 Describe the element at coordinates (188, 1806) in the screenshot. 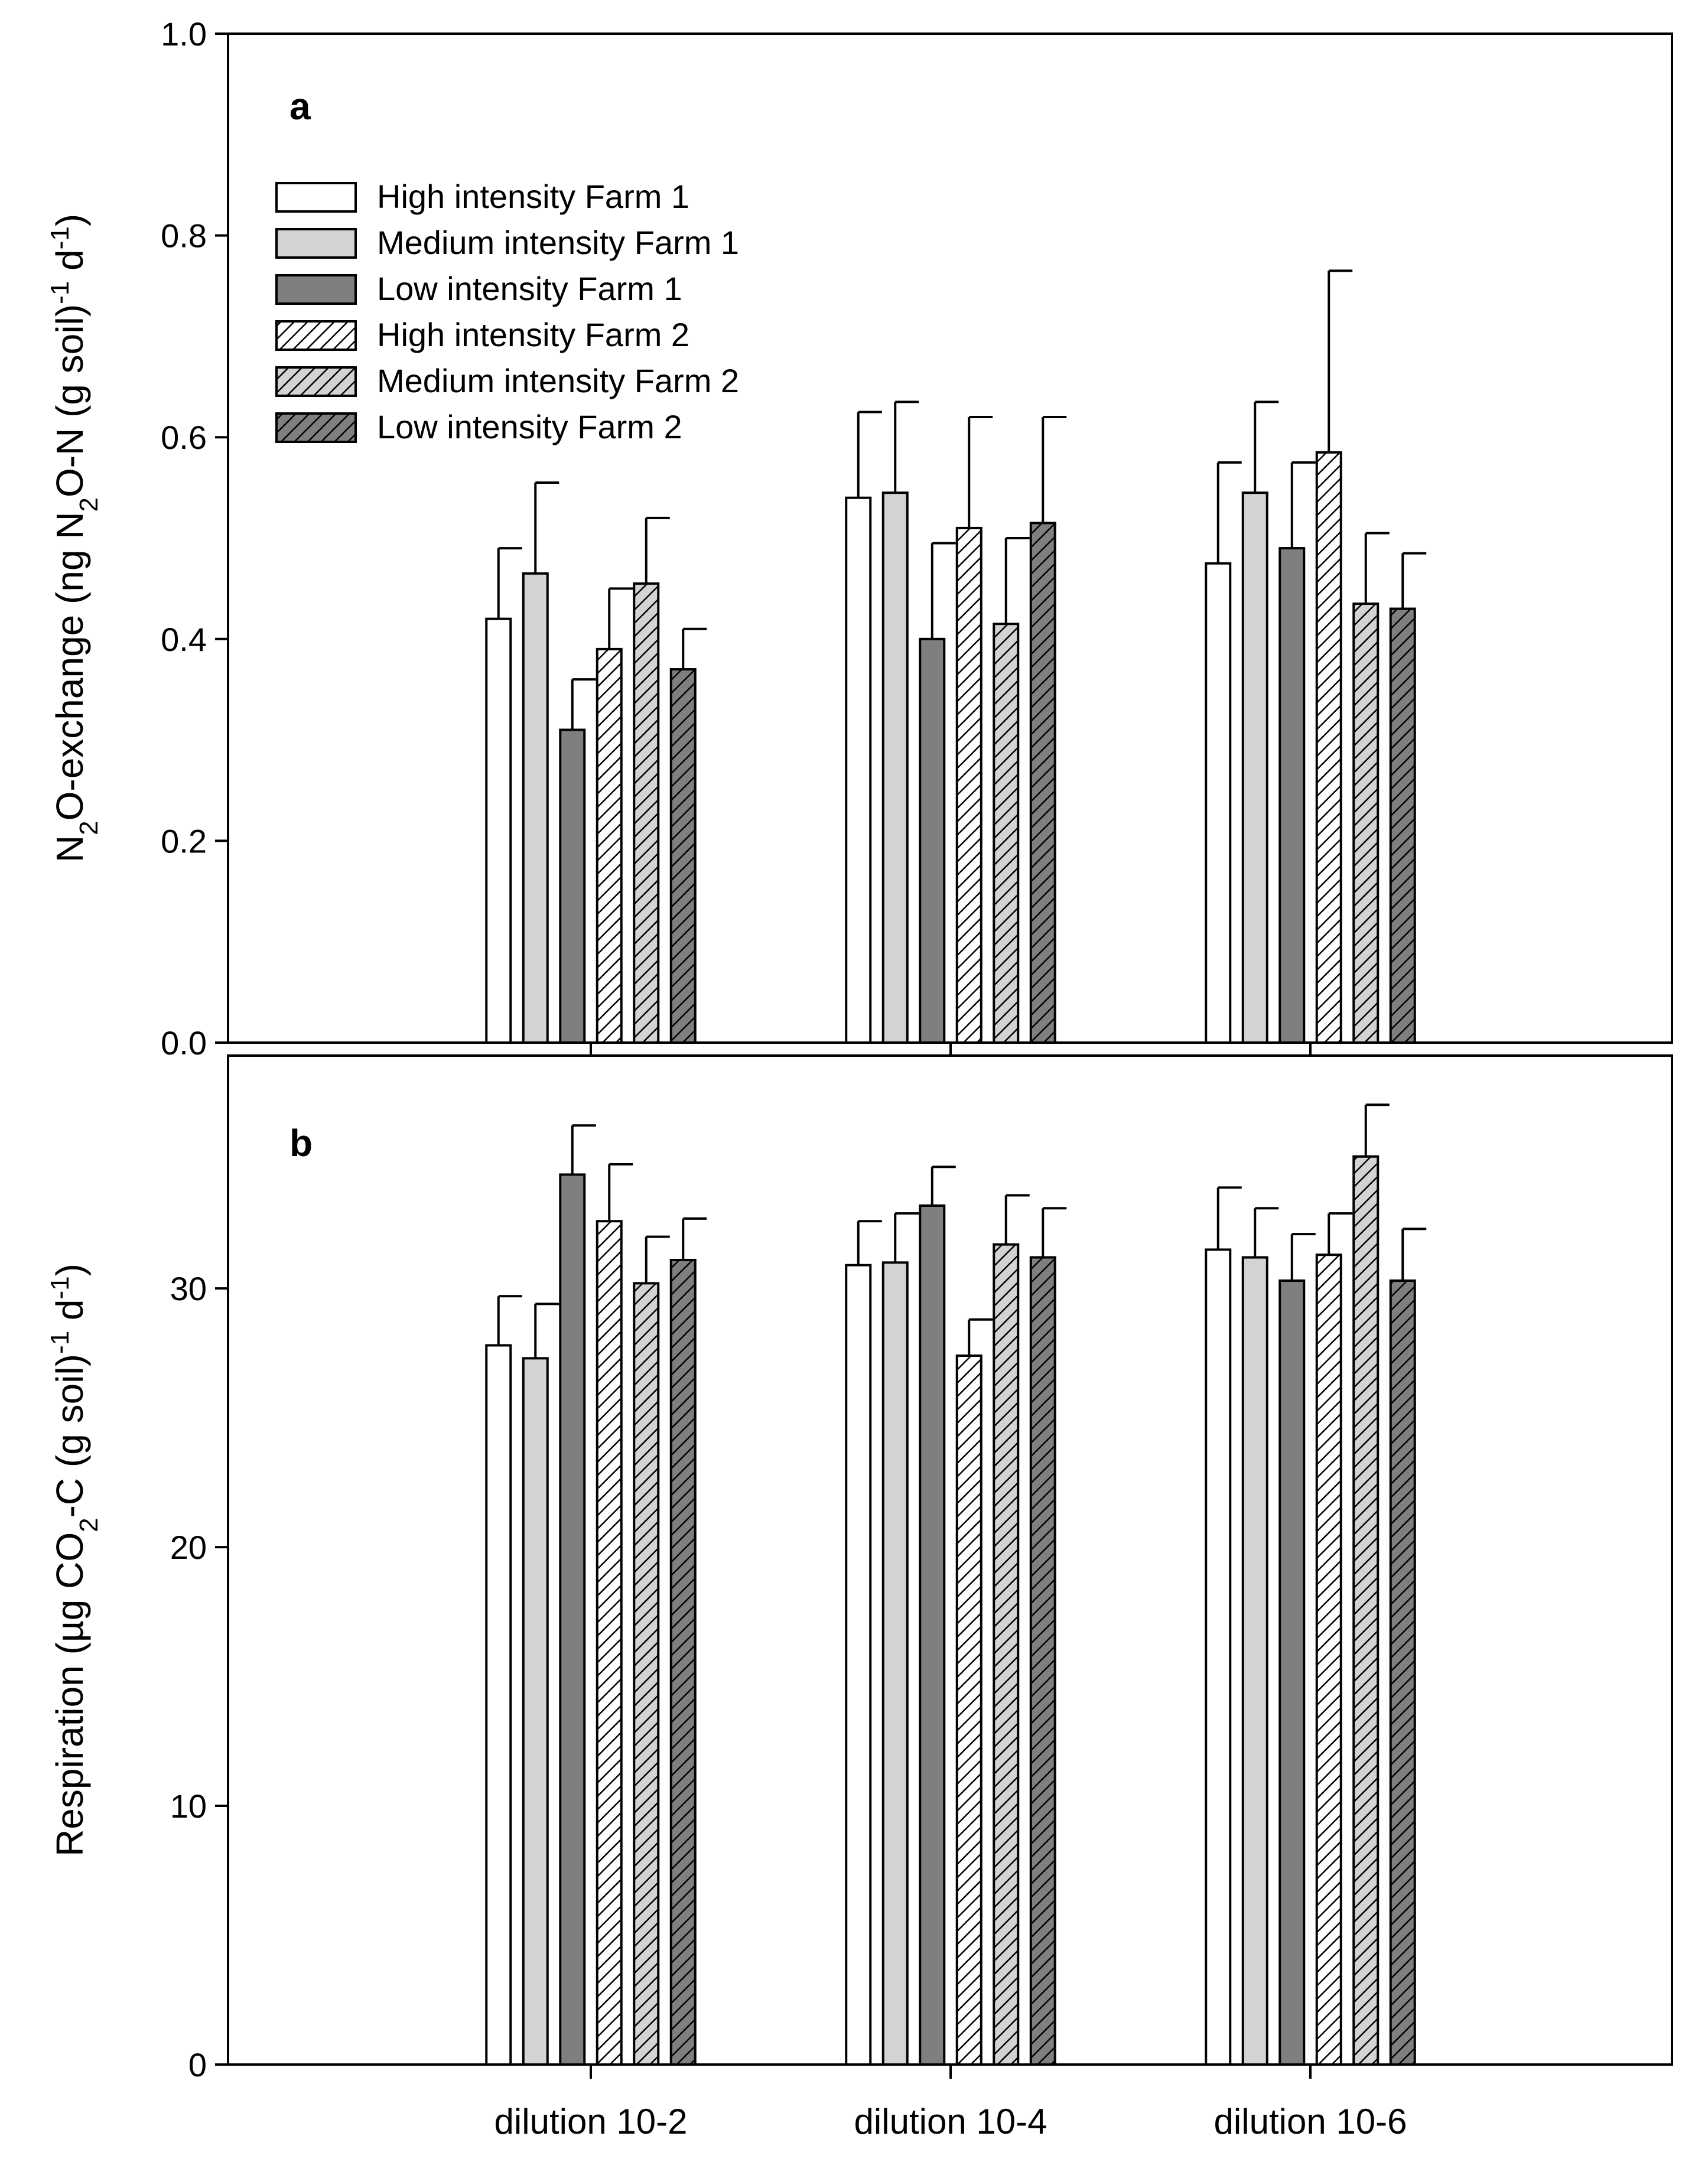

I see `y-tick-label: 10` at that location.